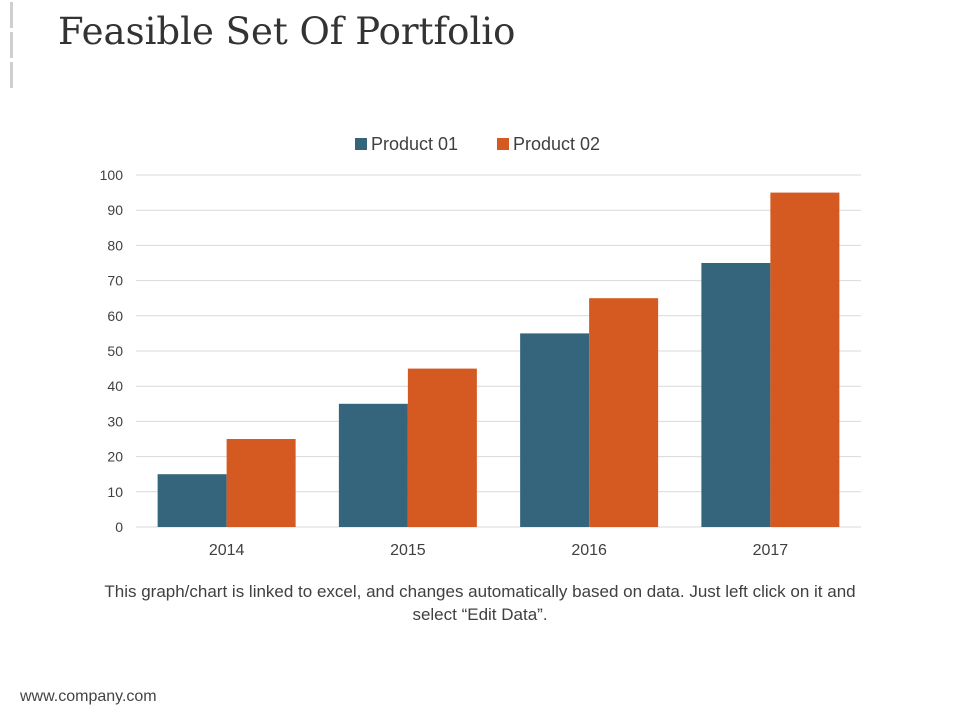 The height and width of the screenshot is (720, 960). Describe the element at coordinates (112, 175) in the screenshot. I see `y-tick-label: 100` at that location.